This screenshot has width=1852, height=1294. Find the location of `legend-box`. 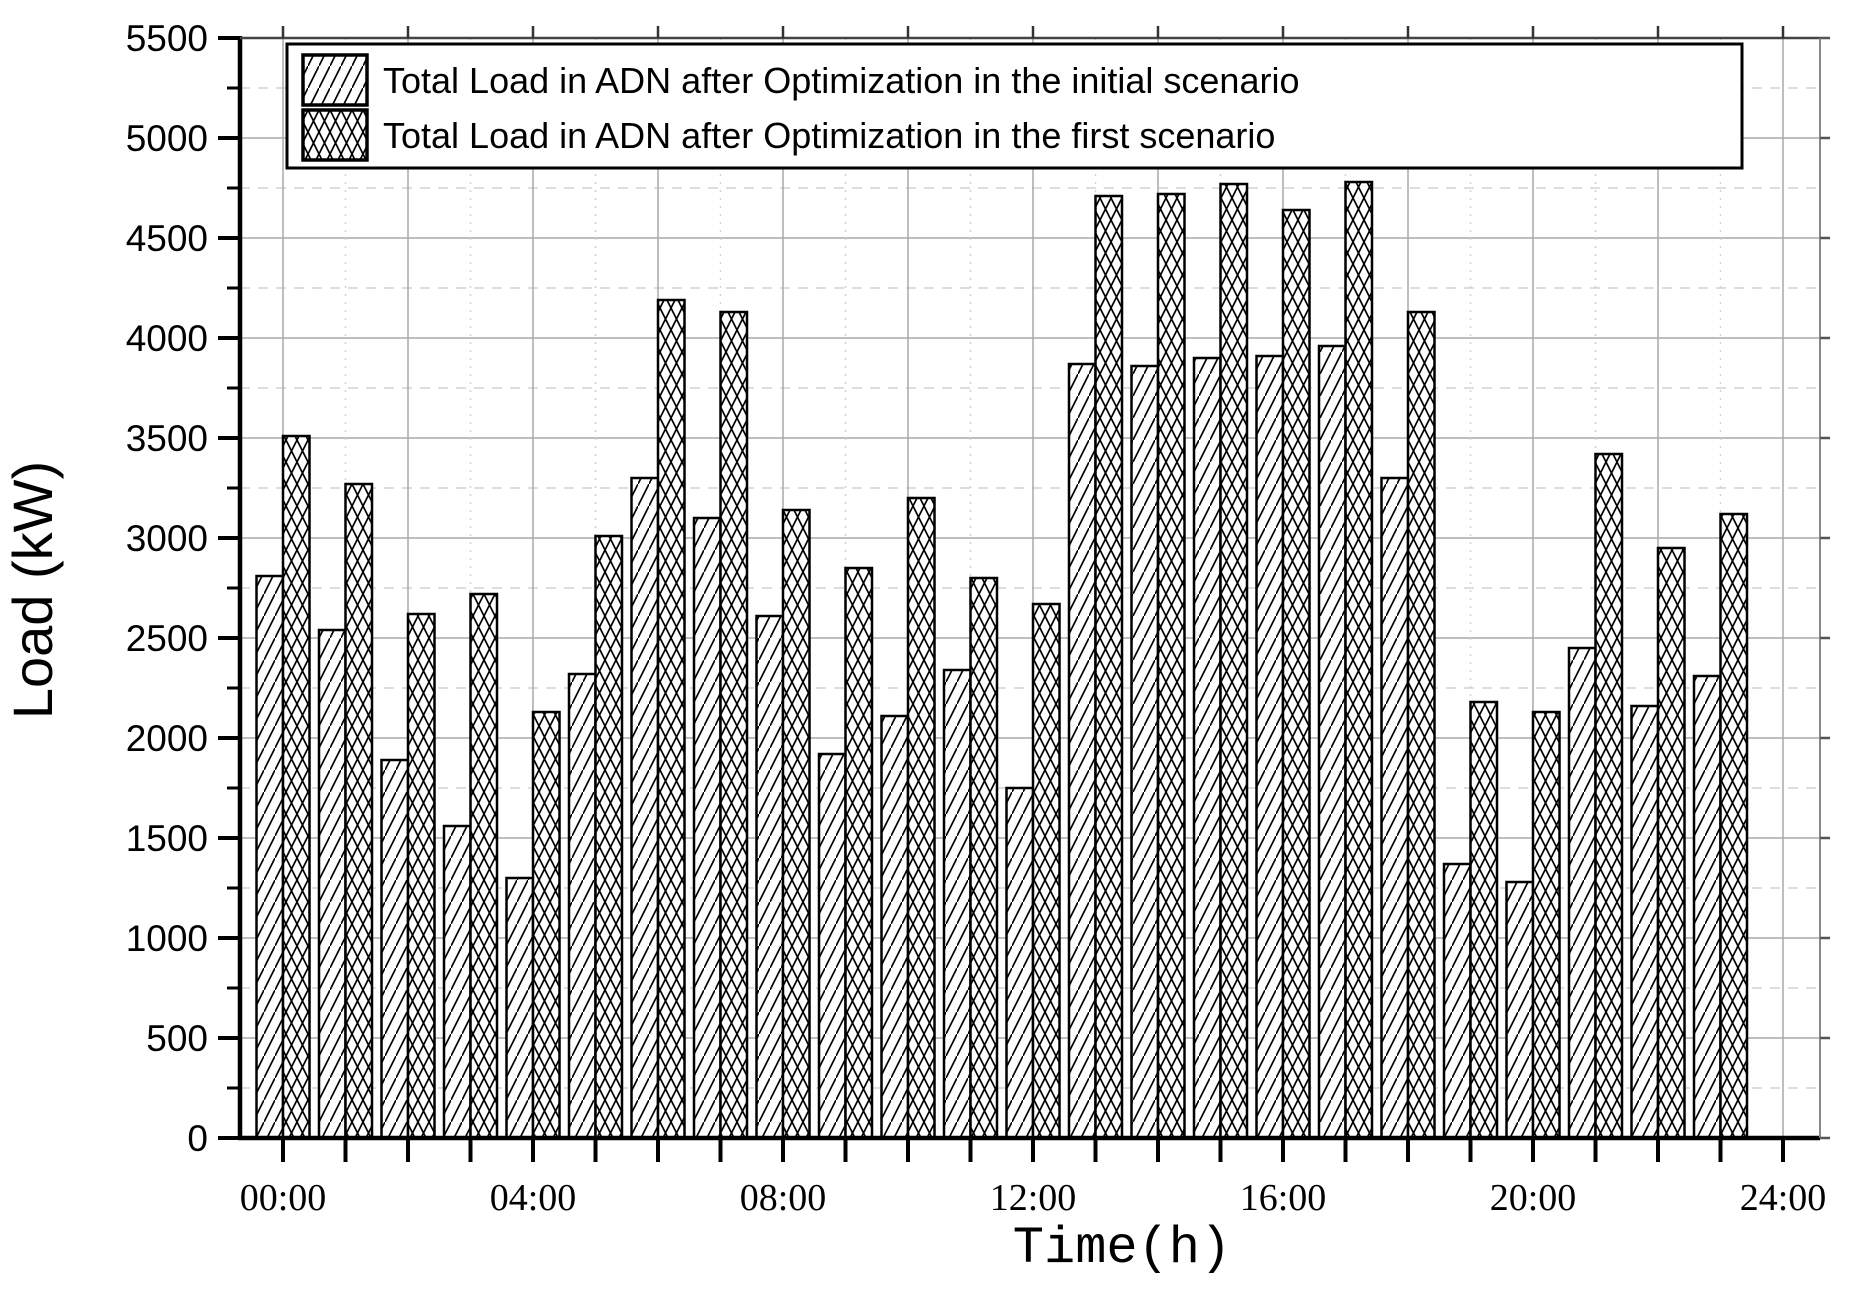

legend-box is located at coordinates (1014, 106).